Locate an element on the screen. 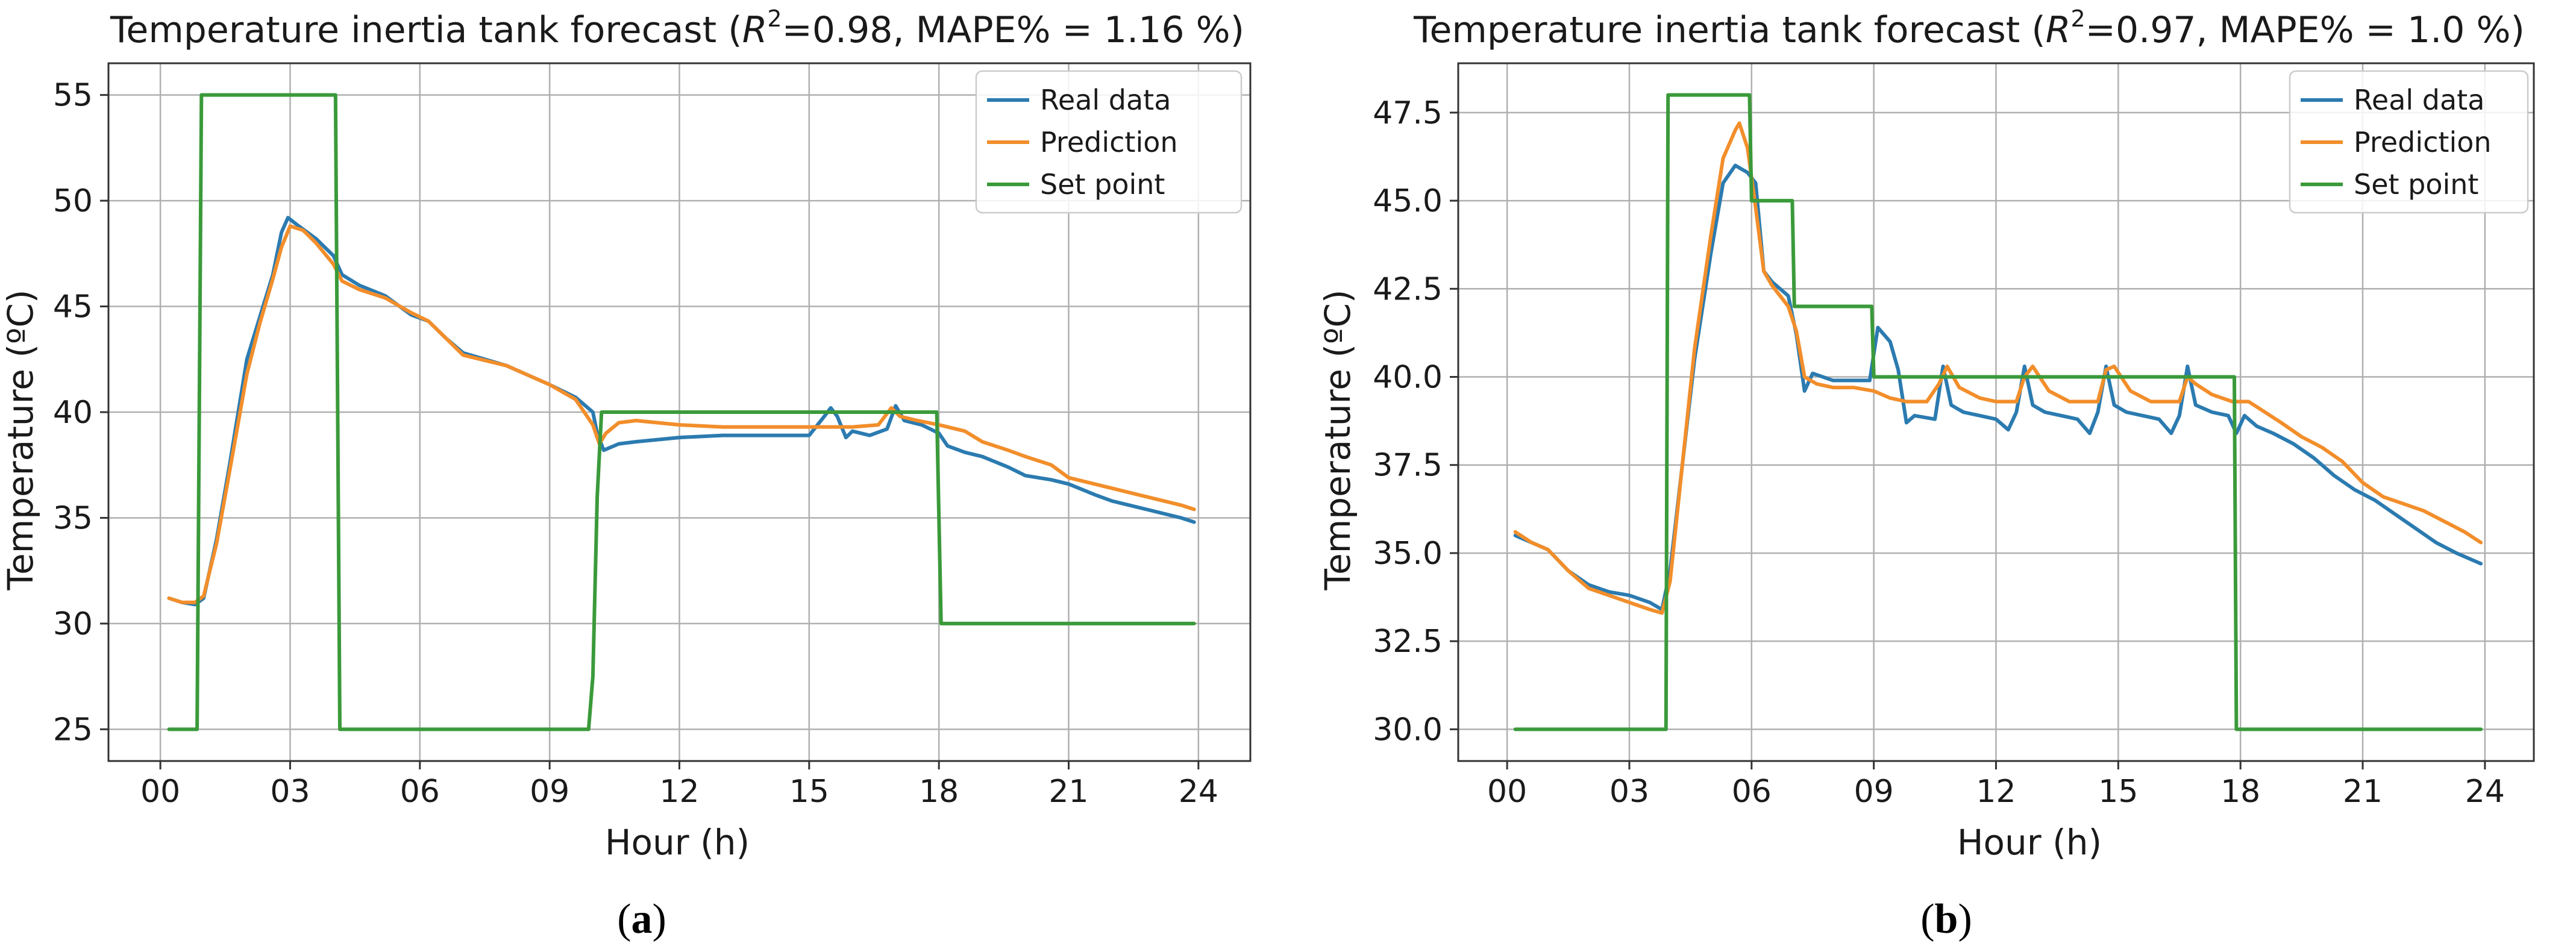  y-tick-labels-b: 30.0 32.5 35.0 37.5 40.0 42.5 45.0 47.5 is located at coordinates (1415, 421).